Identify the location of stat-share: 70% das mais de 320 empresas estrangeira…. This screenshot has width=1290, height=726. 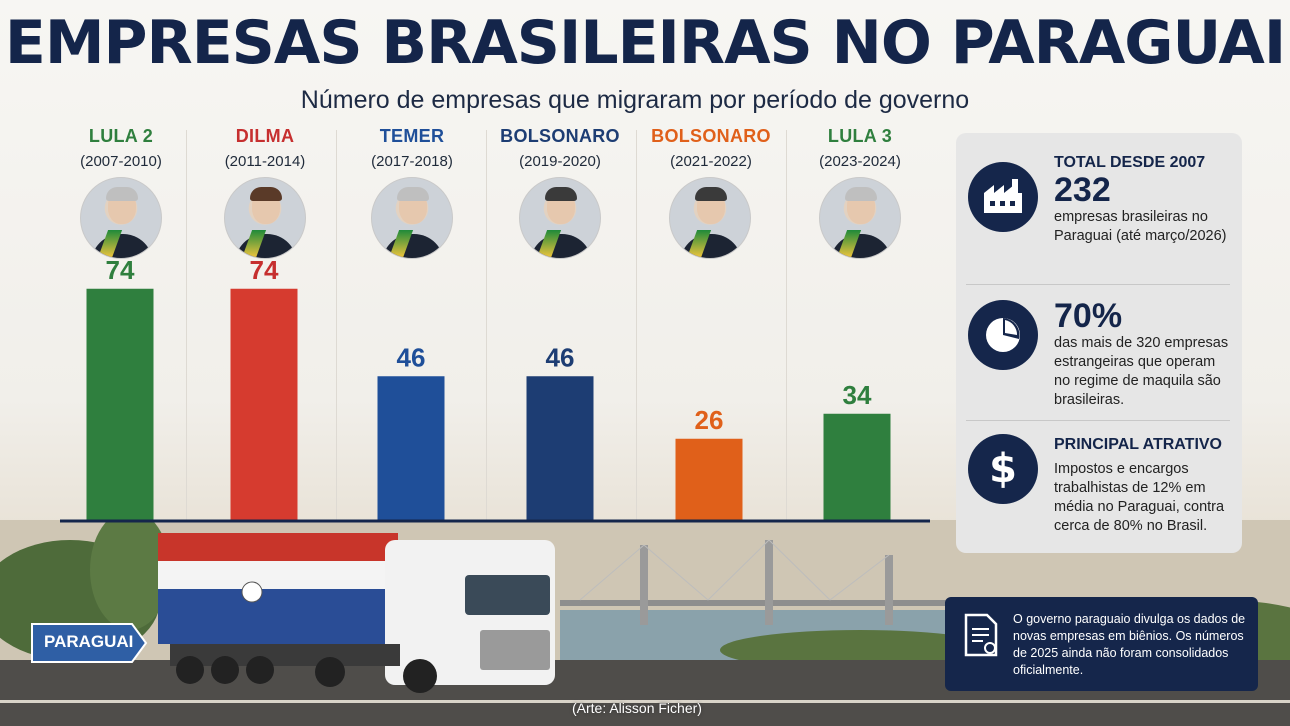
(1099, 356).